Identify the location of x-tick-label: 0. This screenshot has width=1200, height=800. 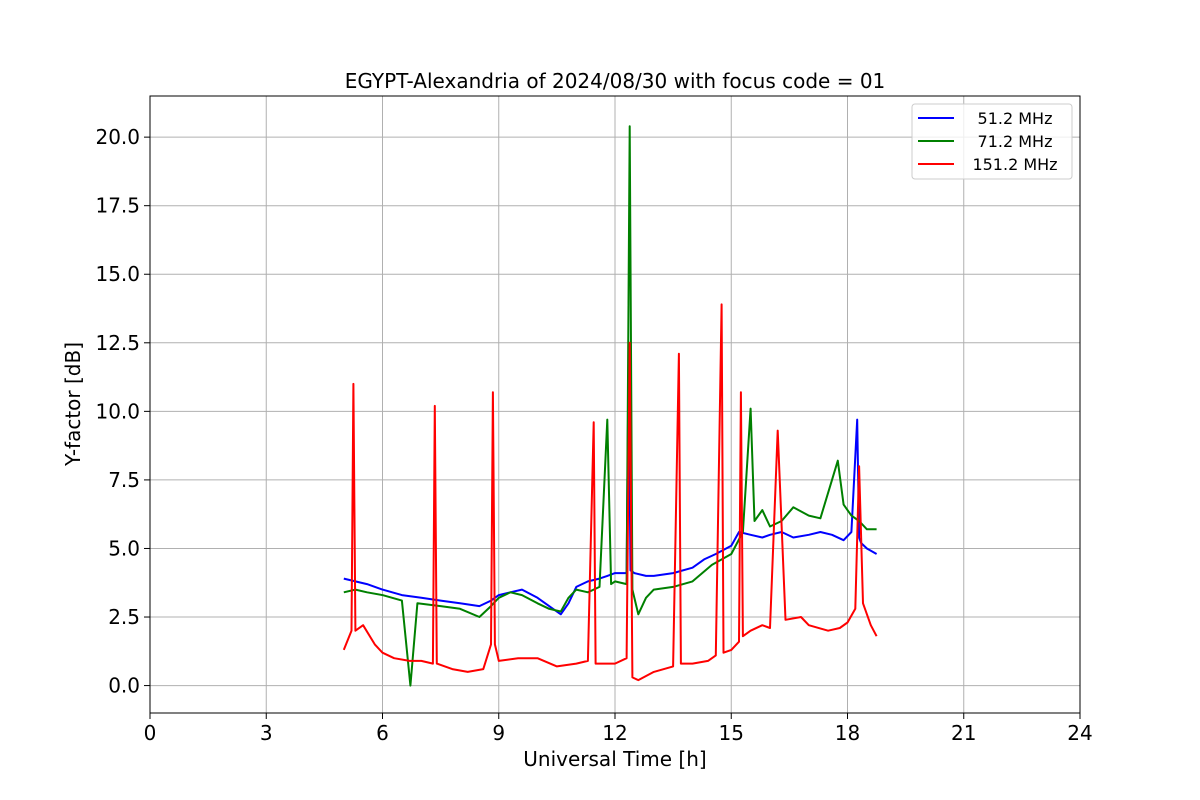
(150, 733).